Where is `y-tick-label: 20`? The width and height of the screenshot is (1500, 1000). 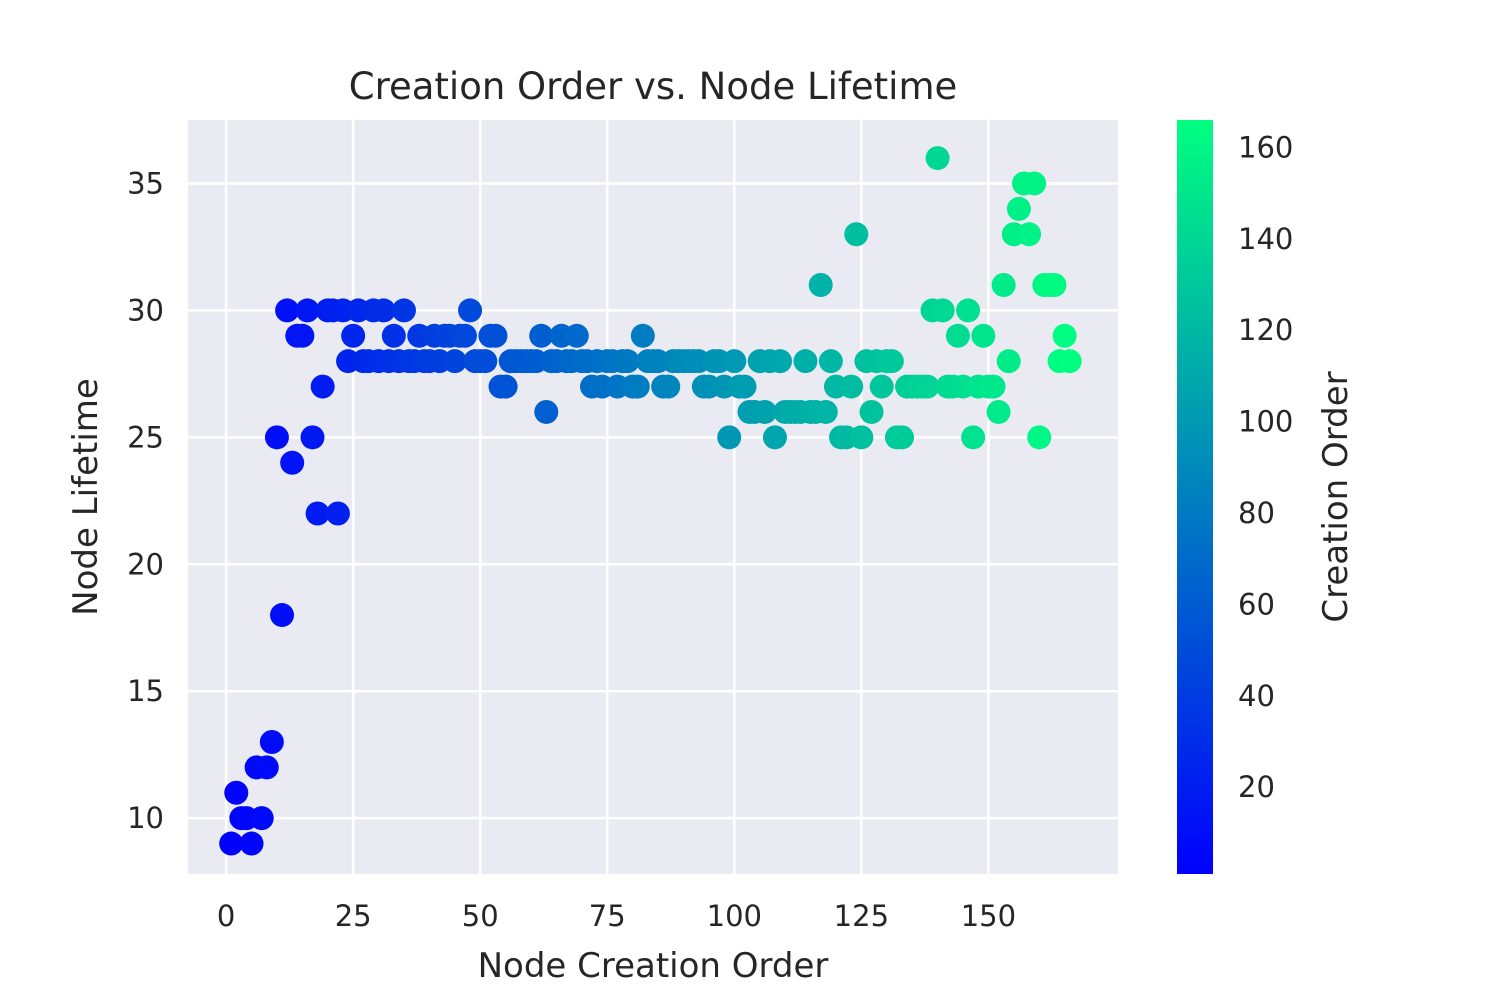 y-tick-label: 20 is located at coordinates (145, 564).